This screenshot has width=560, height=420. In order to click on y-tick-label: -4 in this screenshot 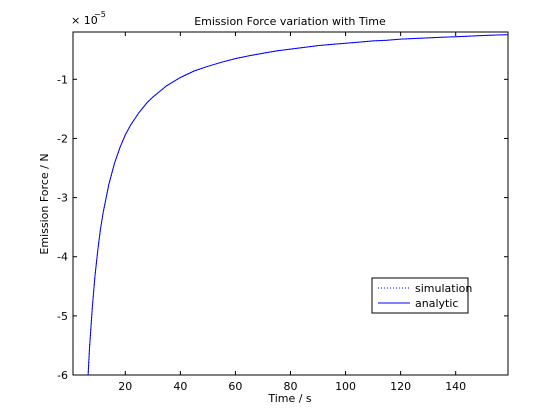, I will do `click(62, 257)`.